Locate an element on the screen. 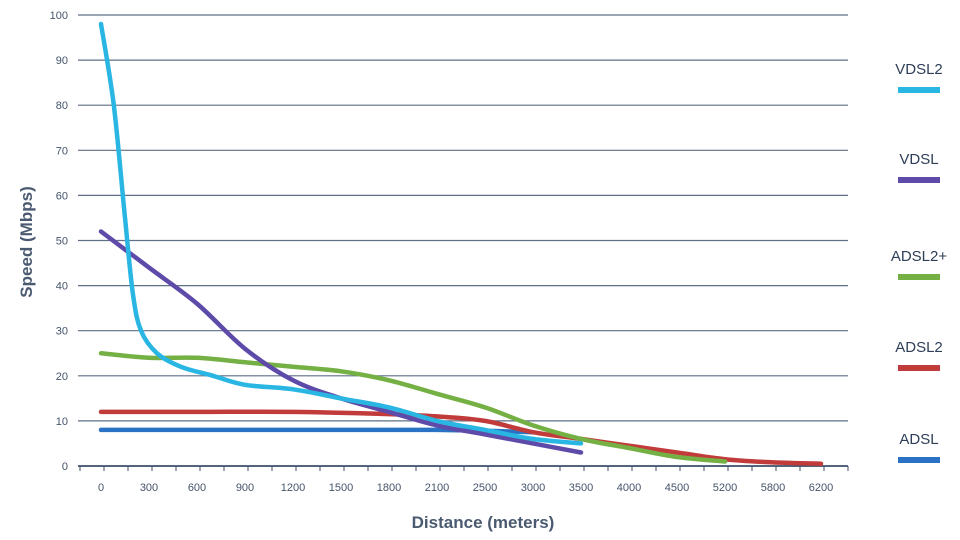 This screenshot has width=960, height=540. y-tick-labels: 0 10 20 30 40 50 60 70 80 90 100 is located at coordinates (59, 241).